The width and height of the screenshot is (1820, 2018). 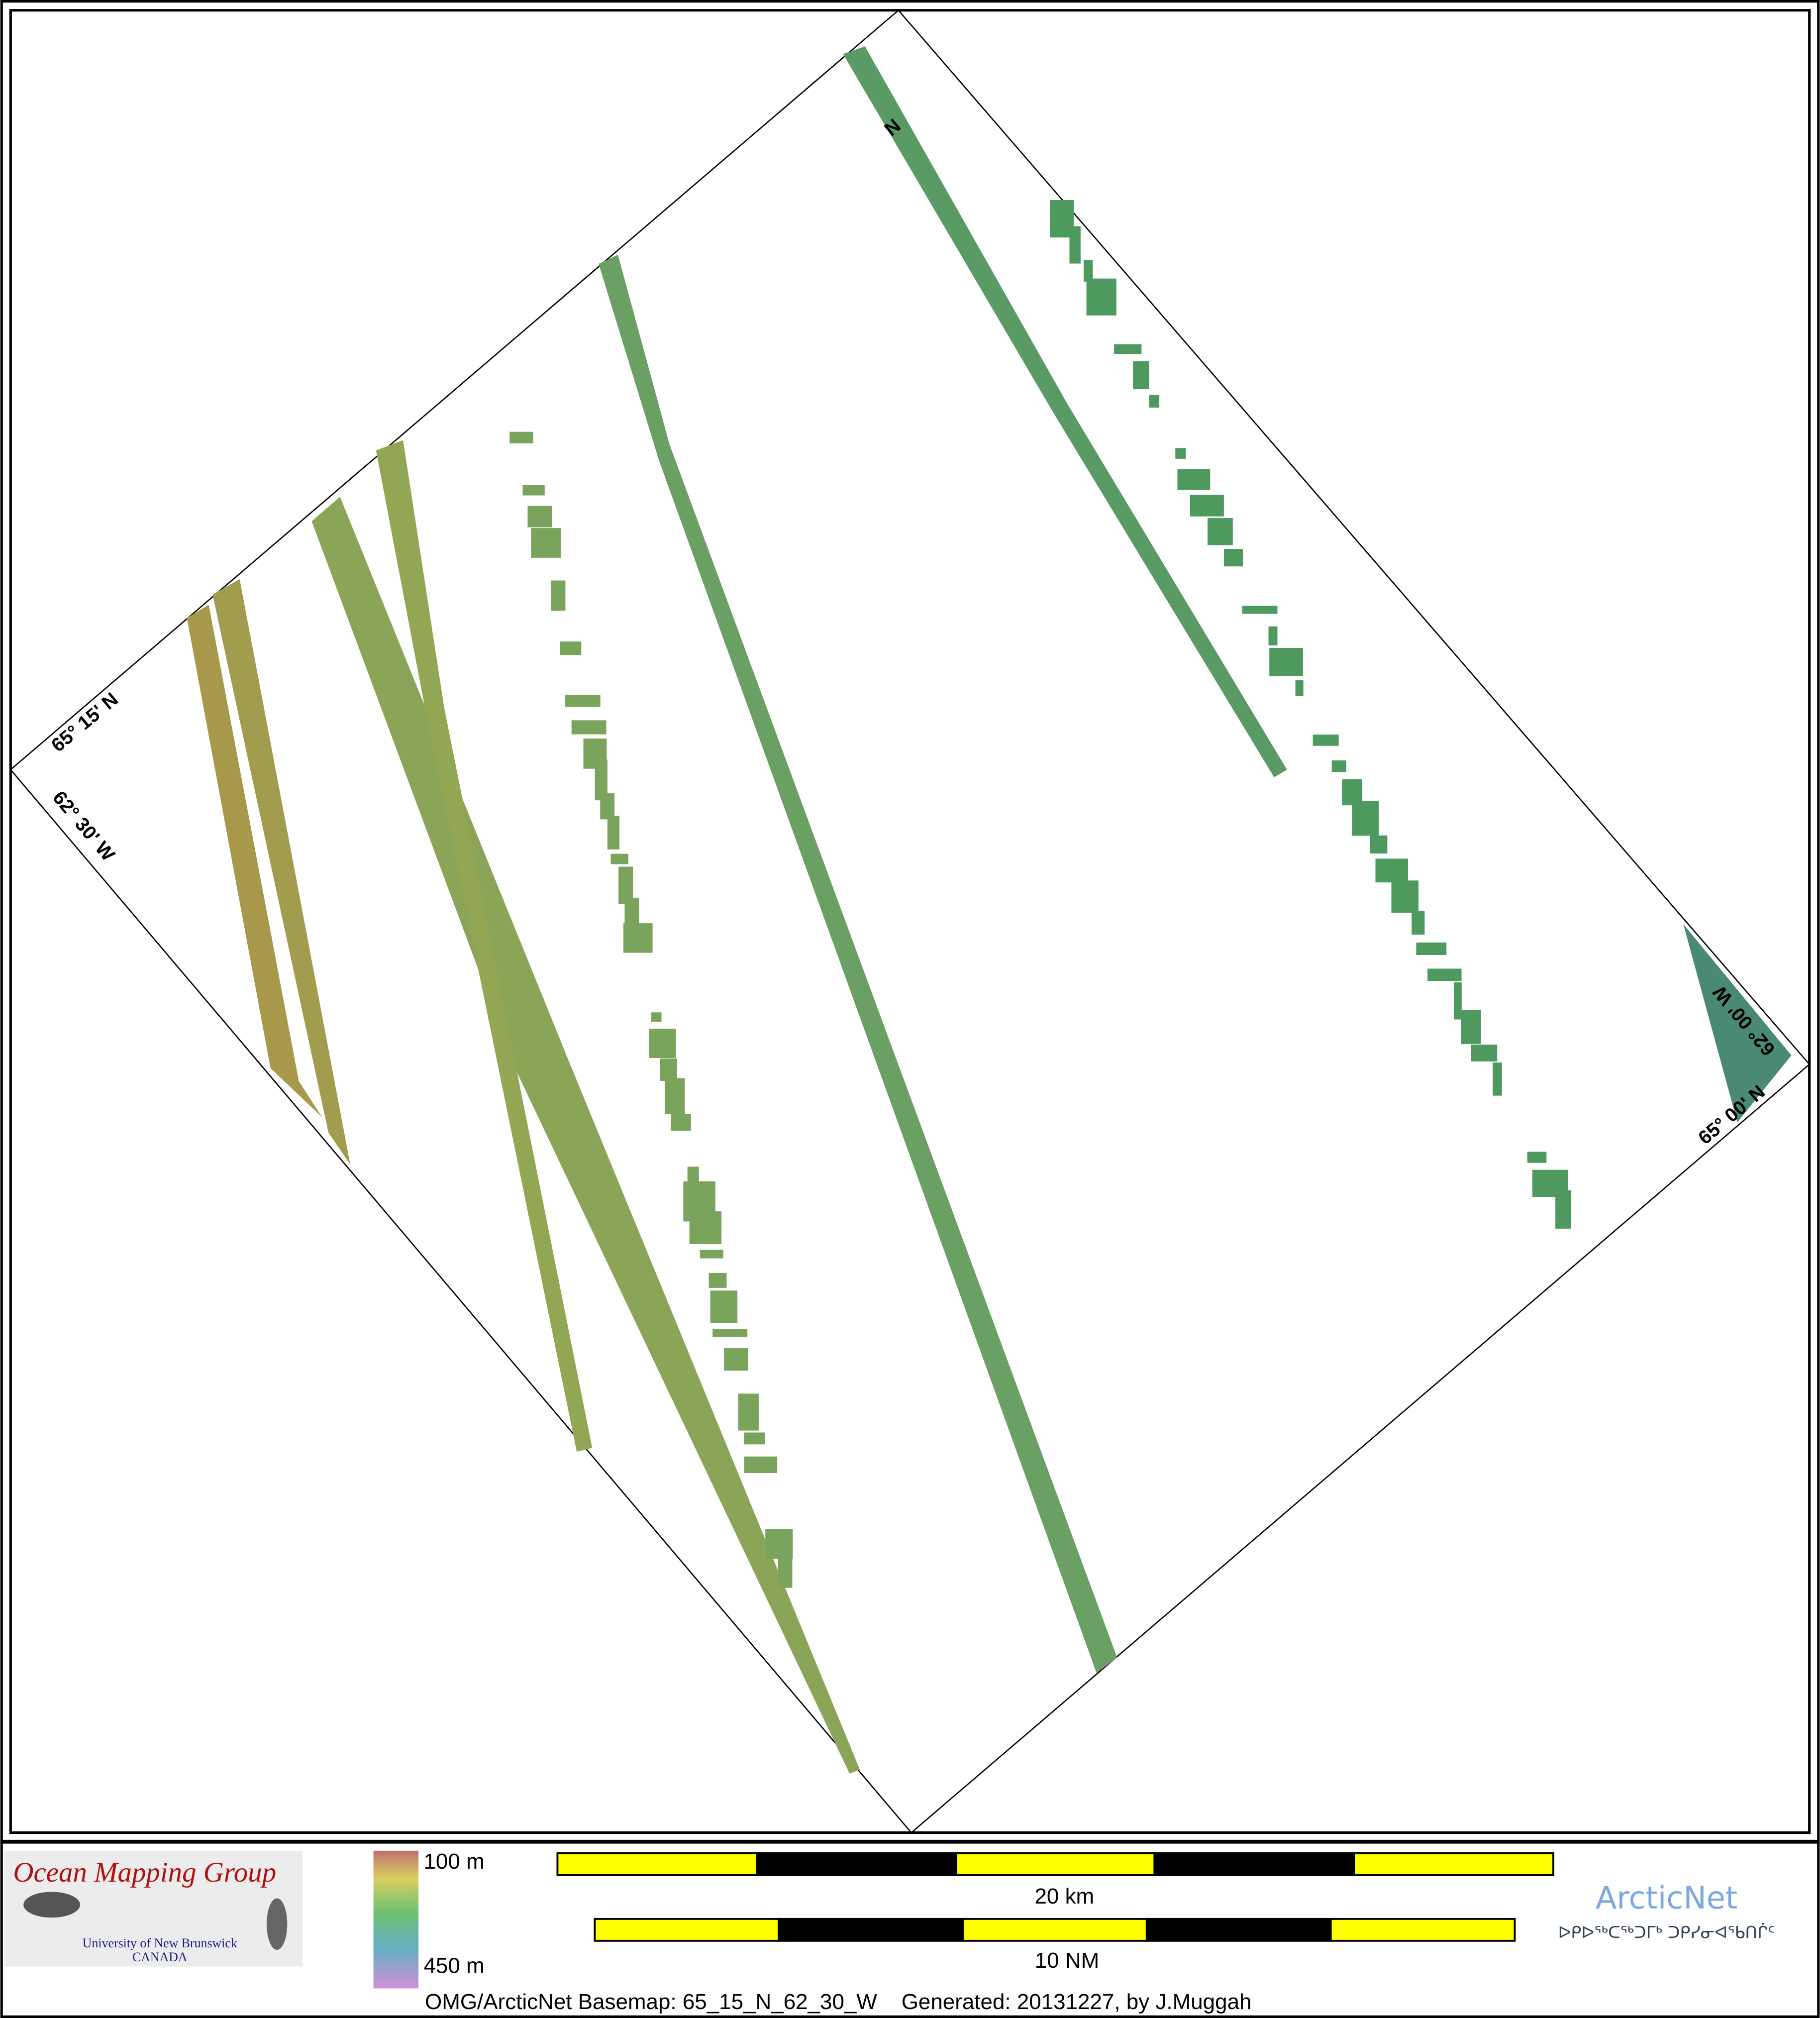 I want to click on omg-logo-unb: University of New Brunswick, so click(x=160, y=1943).